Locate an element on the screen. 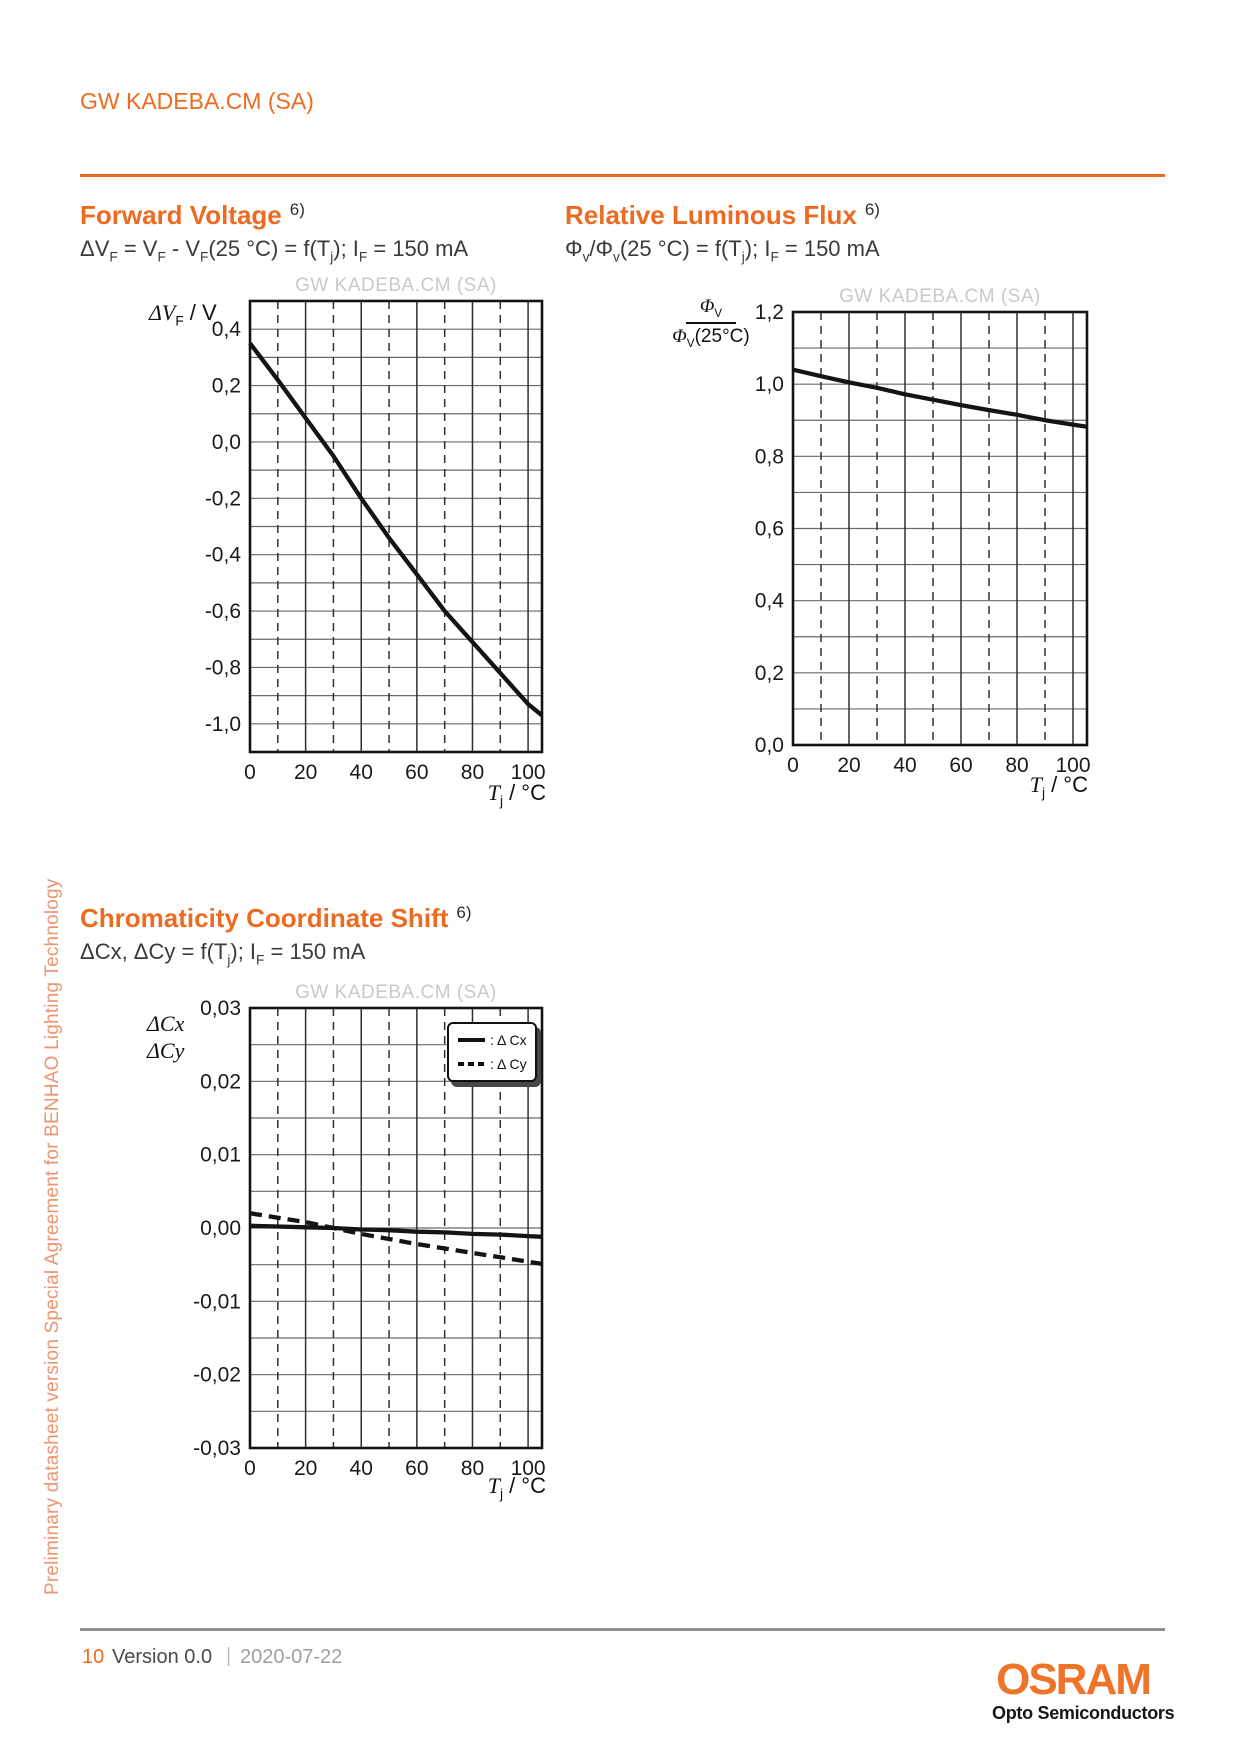  y-tick-label: 0,00 is located at coordinates (220, 1228).